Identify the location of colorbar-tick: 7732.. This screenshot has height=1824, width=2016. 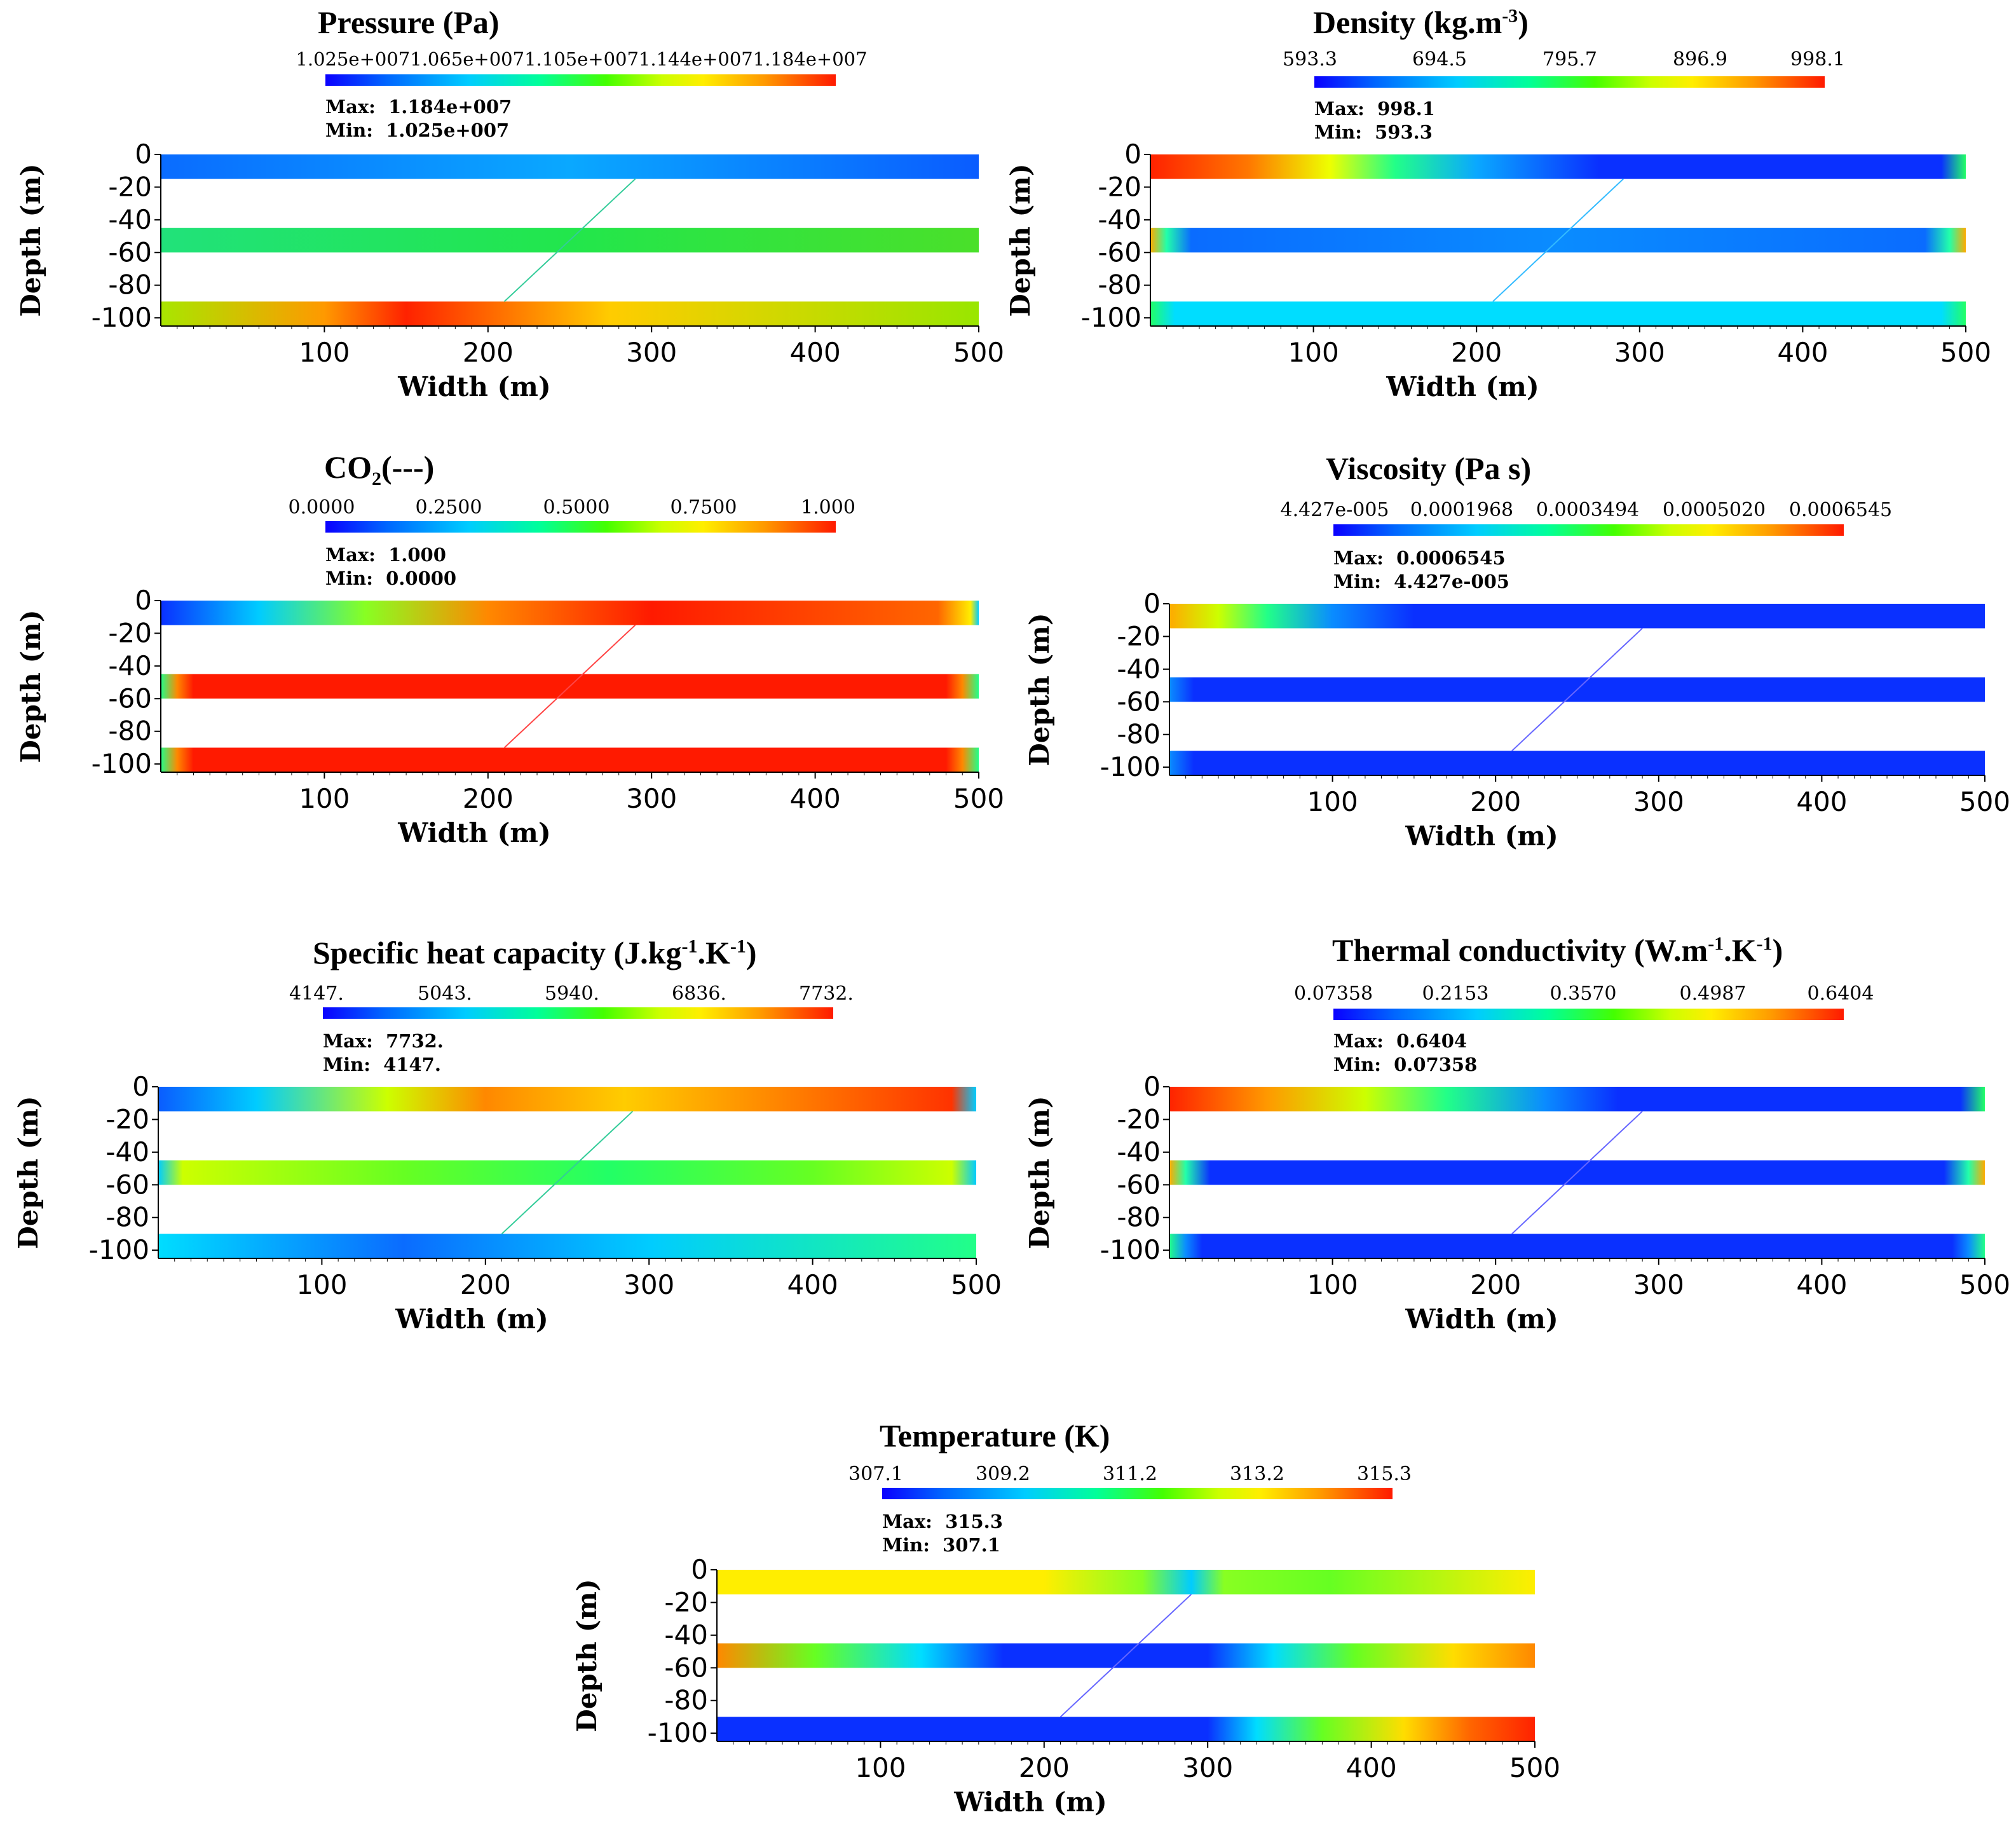
(826, 994).